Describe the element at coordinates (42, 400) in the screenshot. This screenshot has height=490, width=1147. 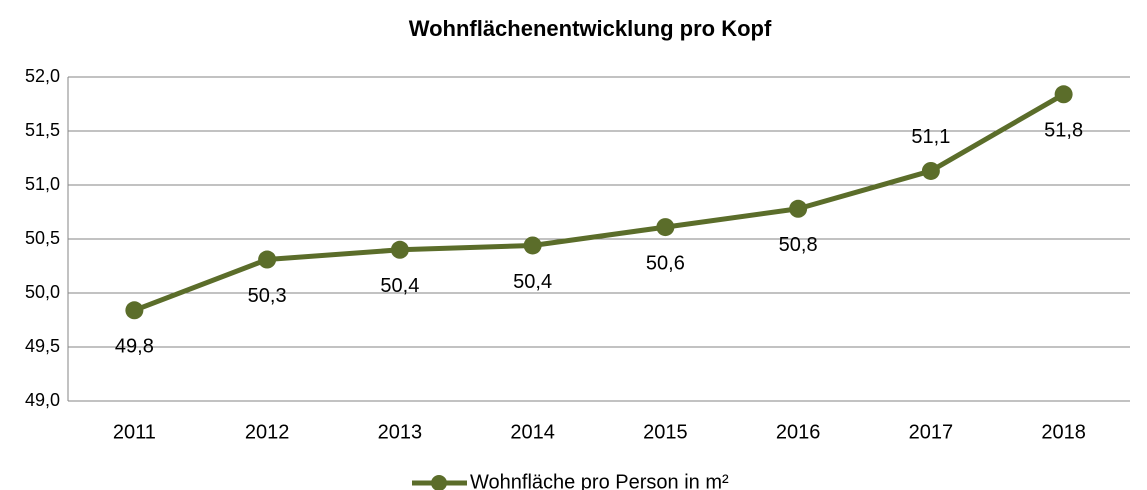
I see `y-tick-label: 49,0` at that location.